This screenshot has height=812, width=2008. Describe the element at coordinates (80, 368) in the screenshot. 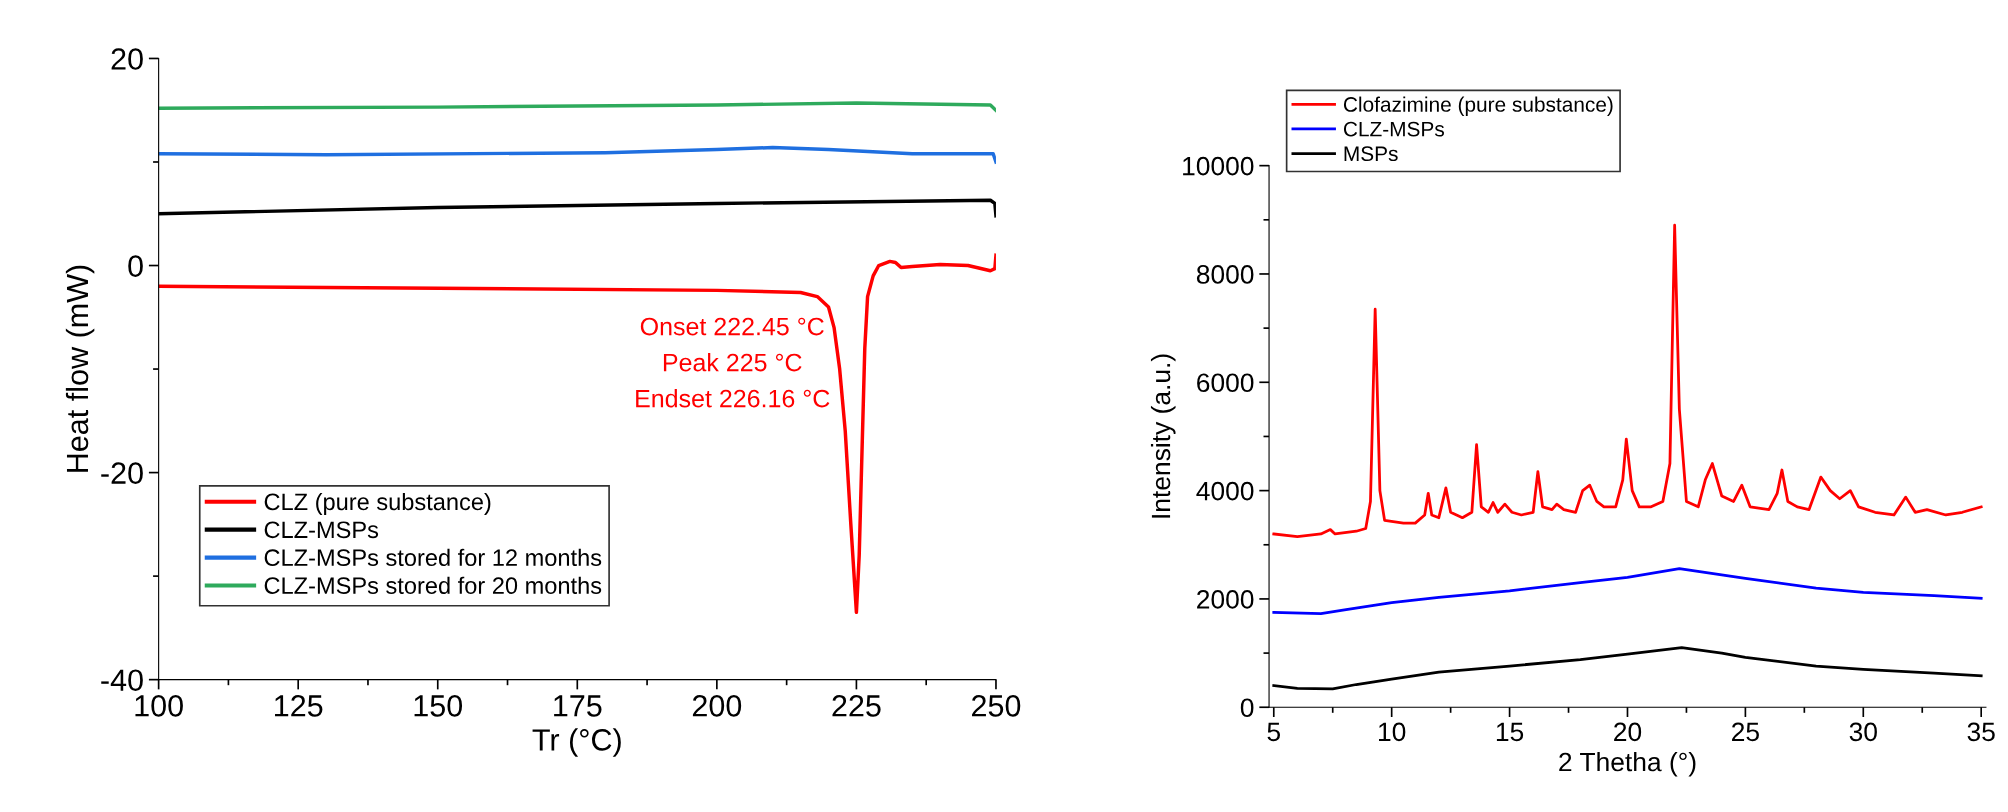

I see `y-axis-title: Heat flow (mW)` at that location.